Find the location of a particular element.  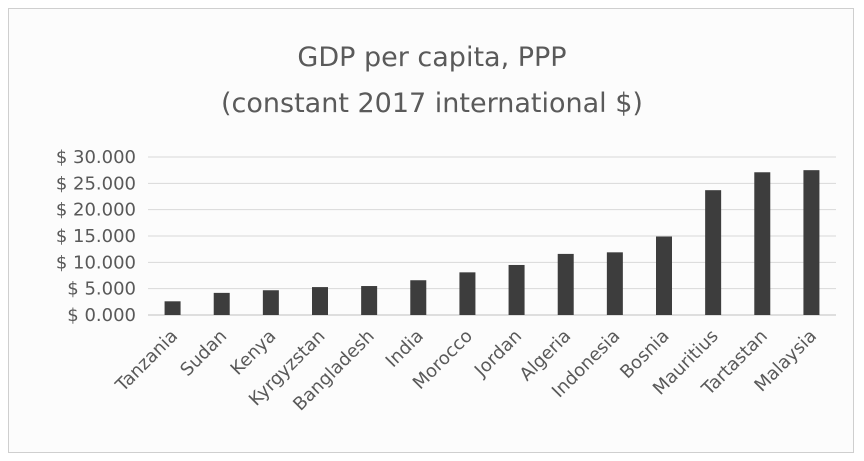

bar-jordan is located at coordinates (516, 289).